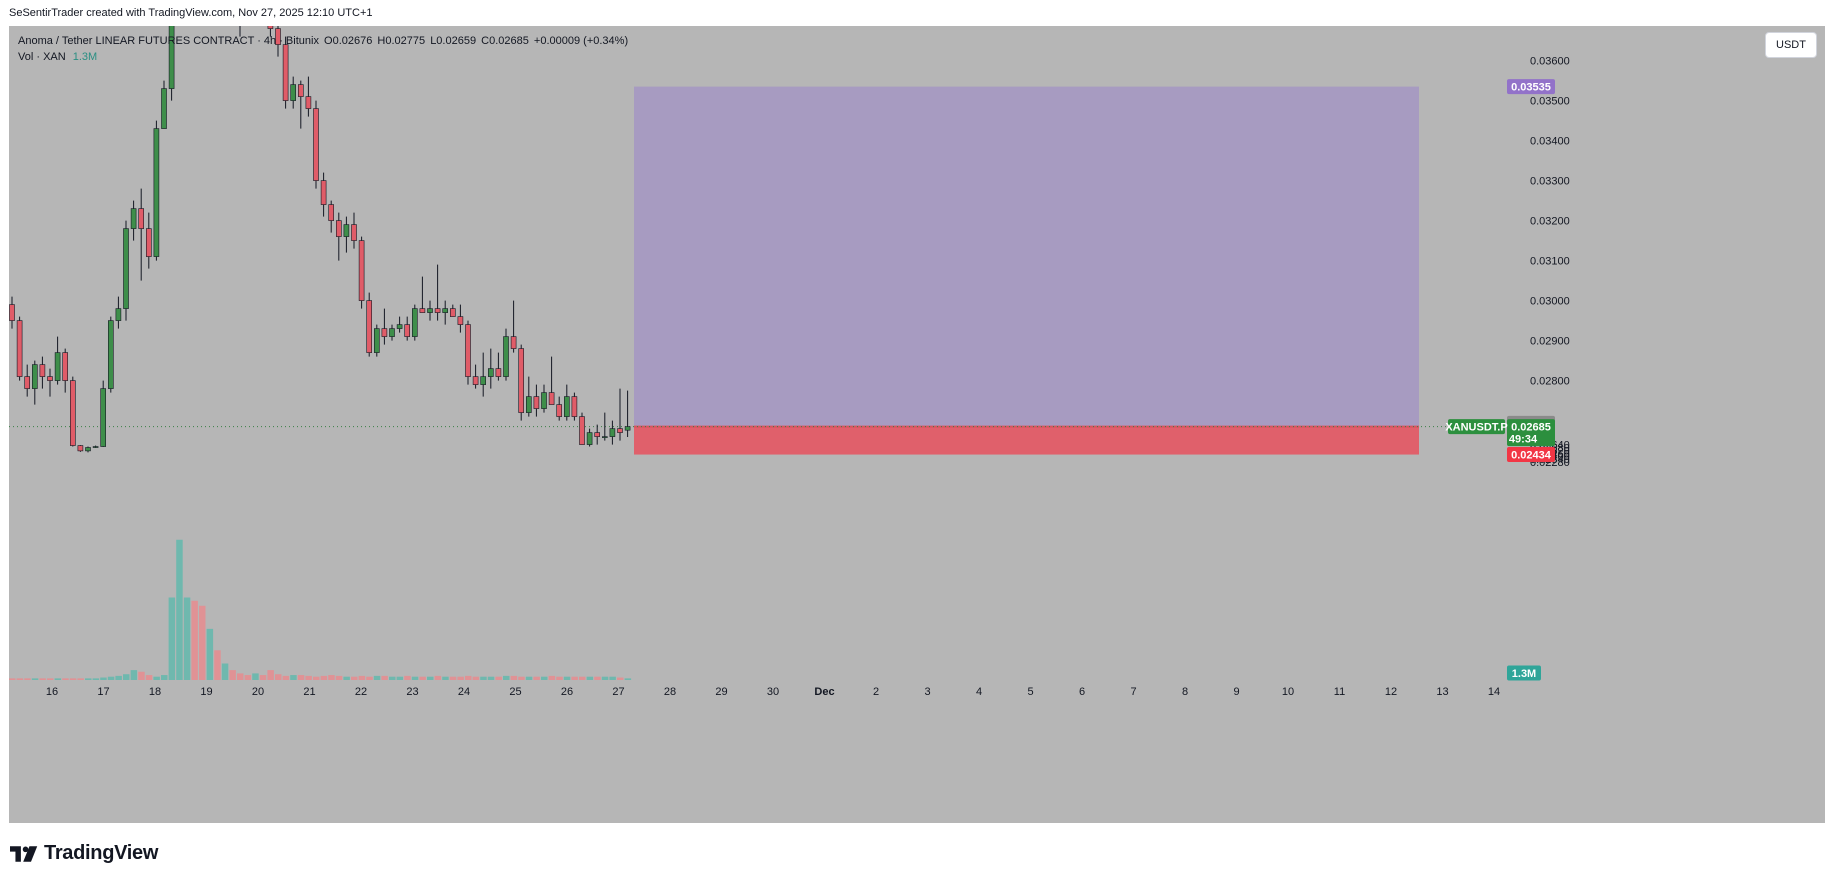  Describe the element at coordinates (505, 41) in the screenshot. I see `legend-close: C0.02685` at that location.